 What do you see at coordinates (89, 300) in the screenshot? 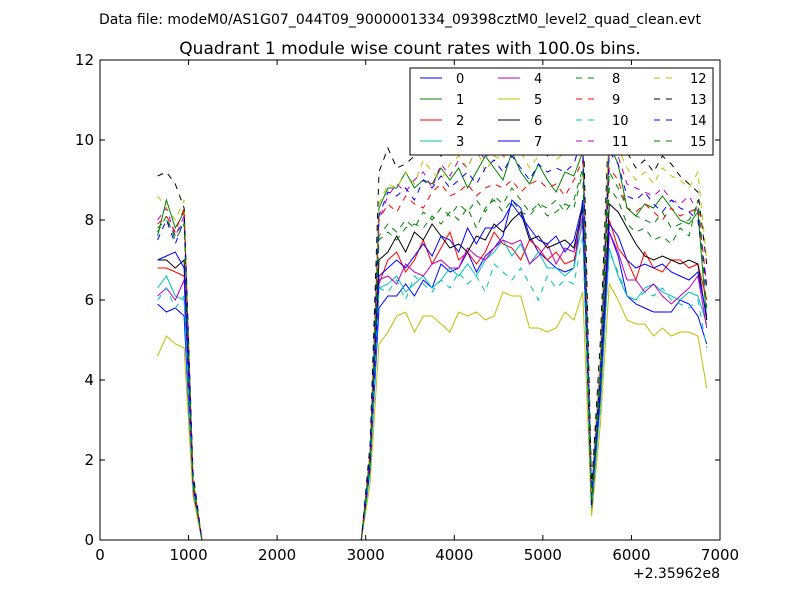
I see `y-tick-label: 6` at bounding box center [89, 300].